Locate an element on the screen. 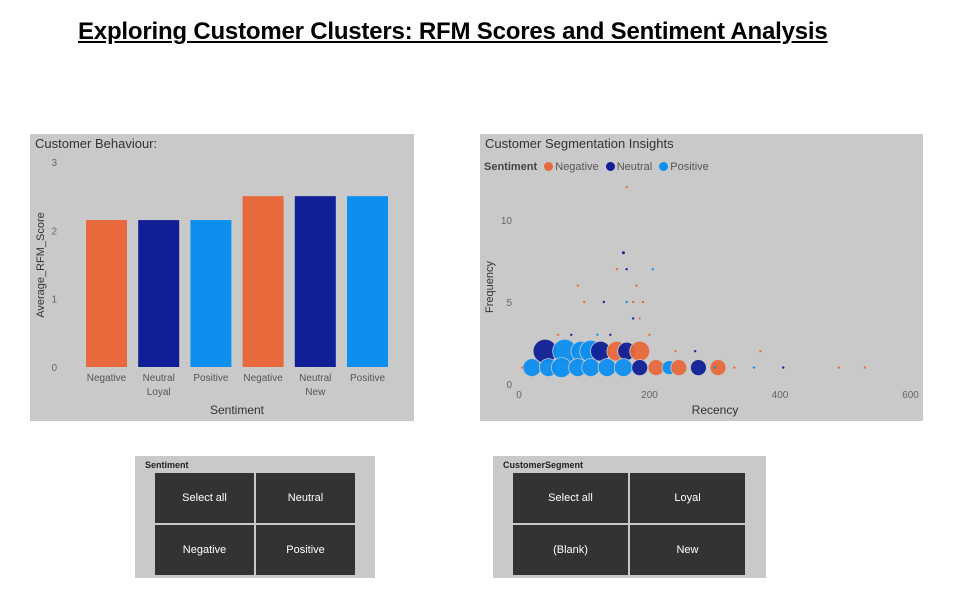 The height and width of the screenshot is (614, 954). bar-neutral-loyal is located at coordinates (159, 293).